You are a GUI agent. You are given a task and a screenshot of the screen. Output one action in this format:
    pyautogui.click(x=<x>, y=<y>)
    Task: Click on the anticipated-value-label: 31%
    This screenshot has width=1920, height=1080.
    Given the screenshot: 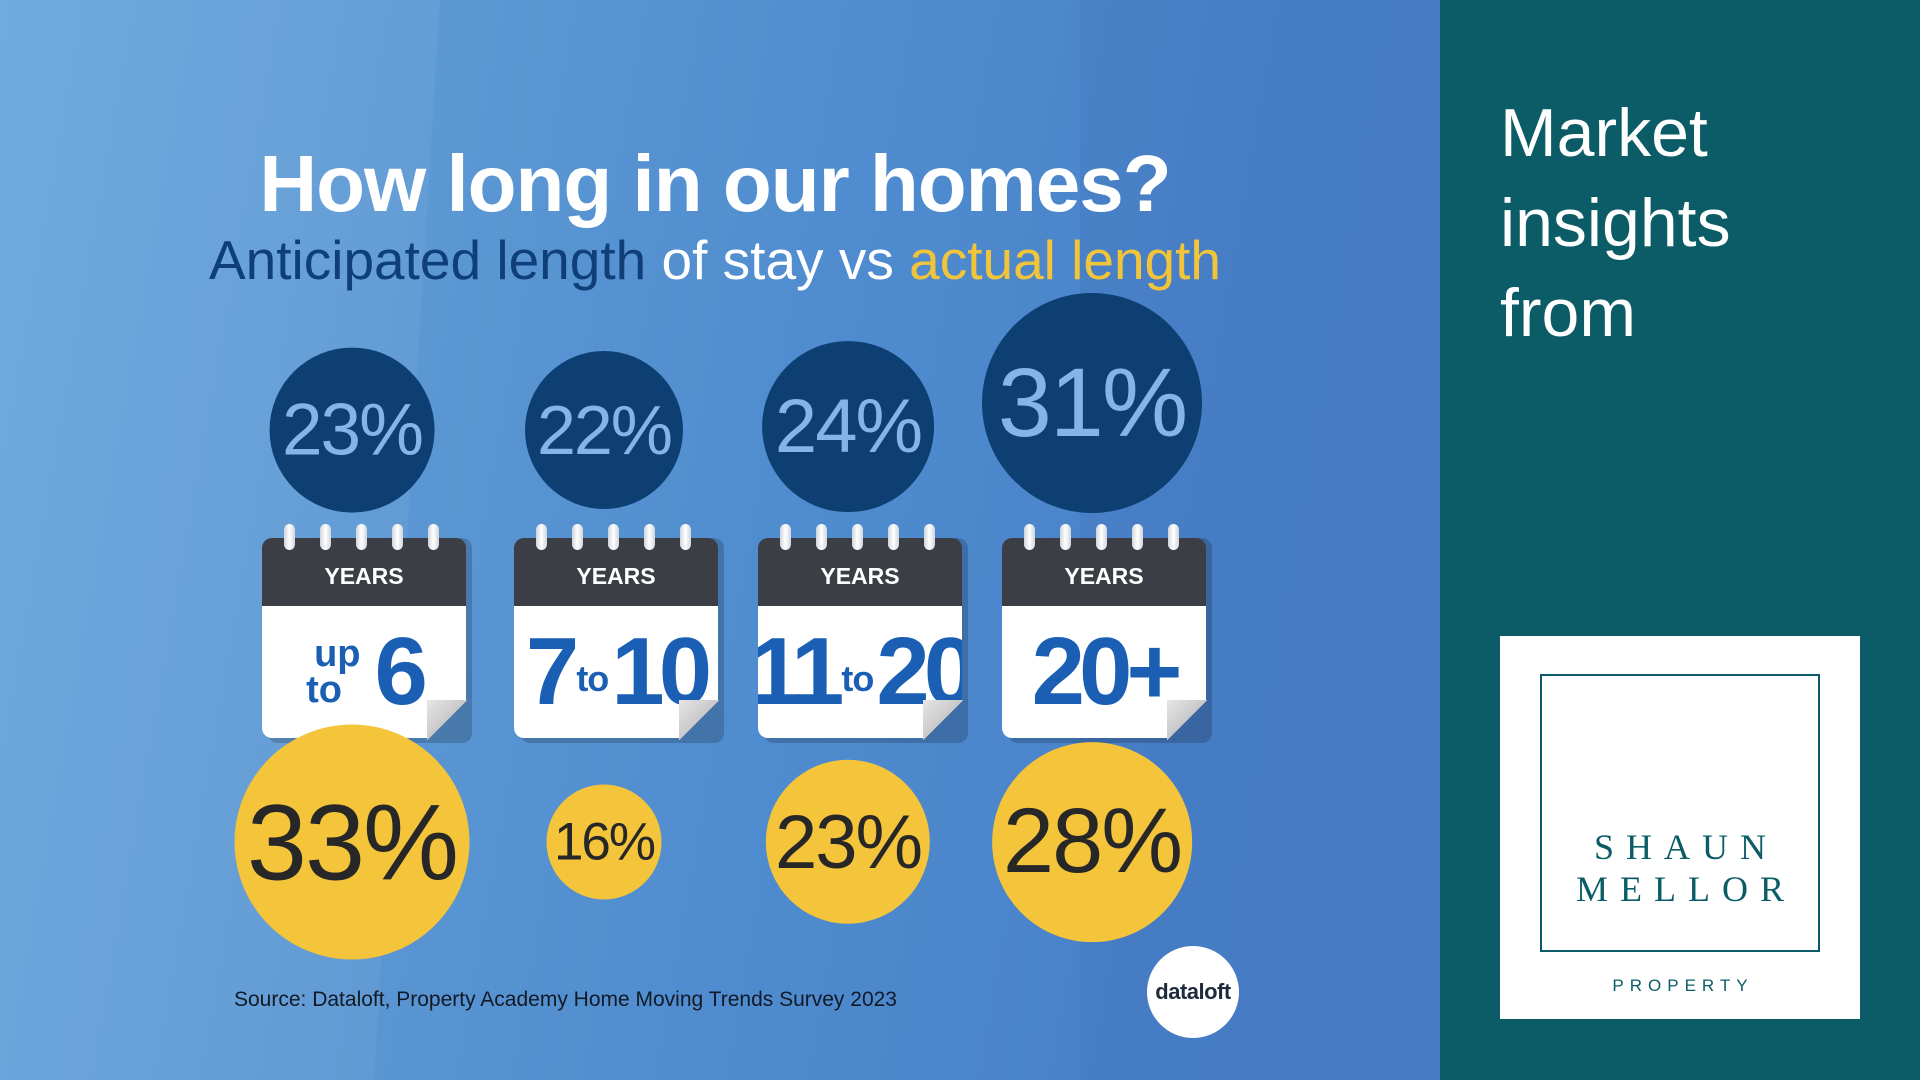 What is the action you would take?
    pyautogui.click(x=1092, y=402)
    